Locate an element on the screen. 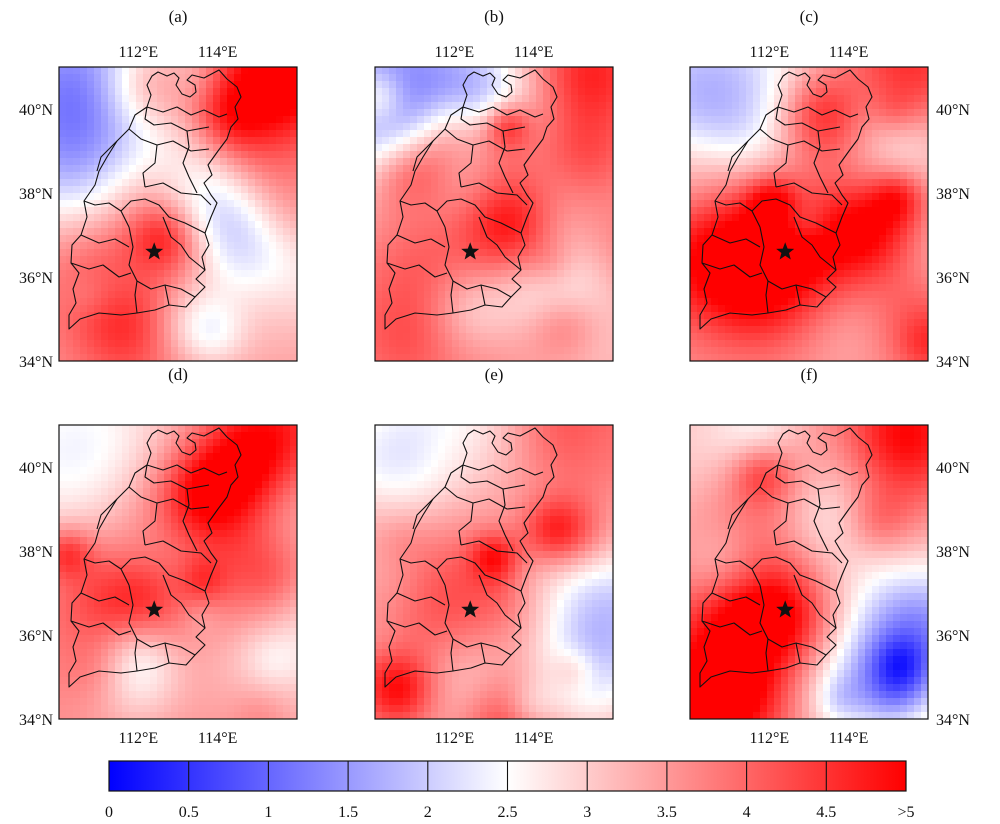  map-panel: (c)112°E 114°E40°N38°N36°N34°N is located at coordinates (829, 189).